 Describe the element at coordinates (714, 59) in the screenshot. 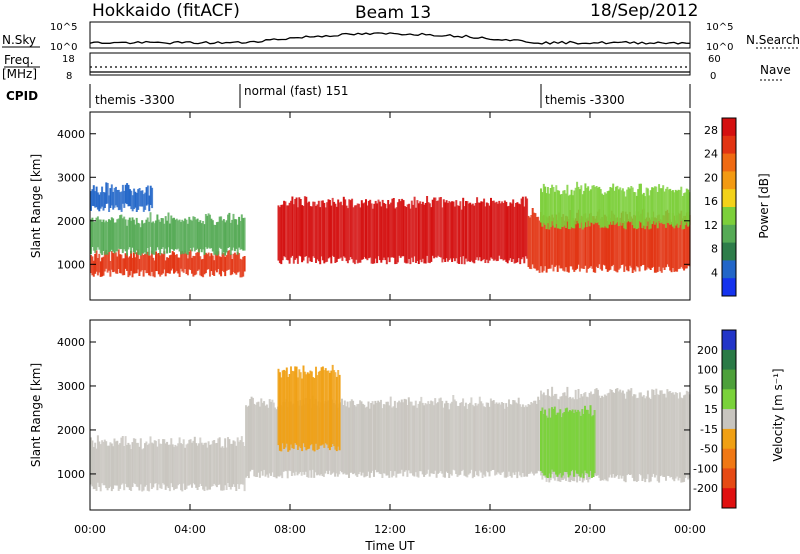

I see `freq-tick-right-top: 60` at that location.